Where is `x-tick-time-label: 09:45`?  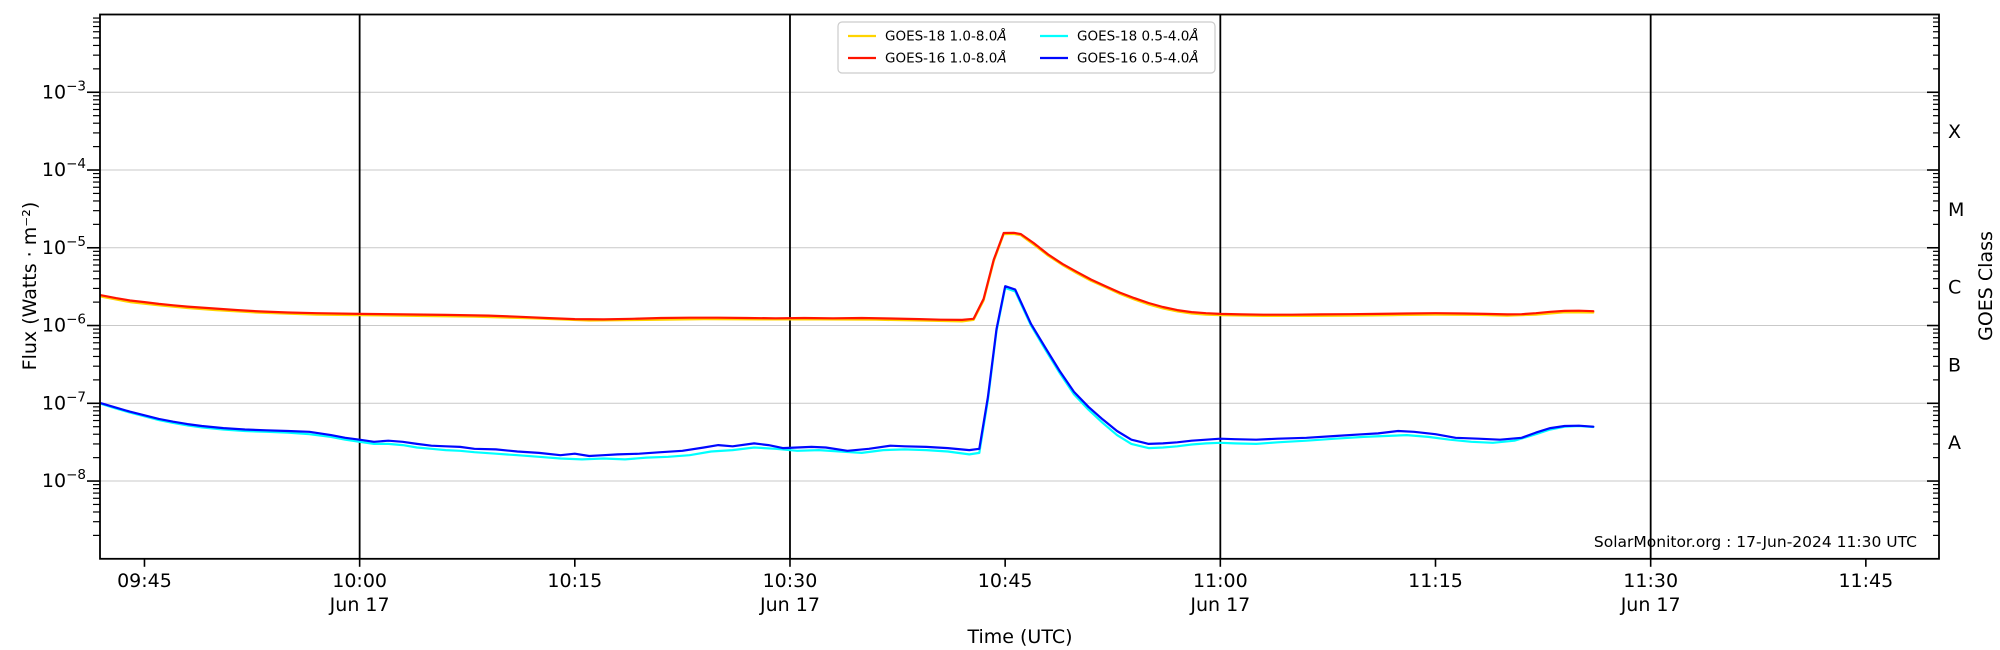
x-tick-time-label: 09:45 is located at coordinates (144, 581).